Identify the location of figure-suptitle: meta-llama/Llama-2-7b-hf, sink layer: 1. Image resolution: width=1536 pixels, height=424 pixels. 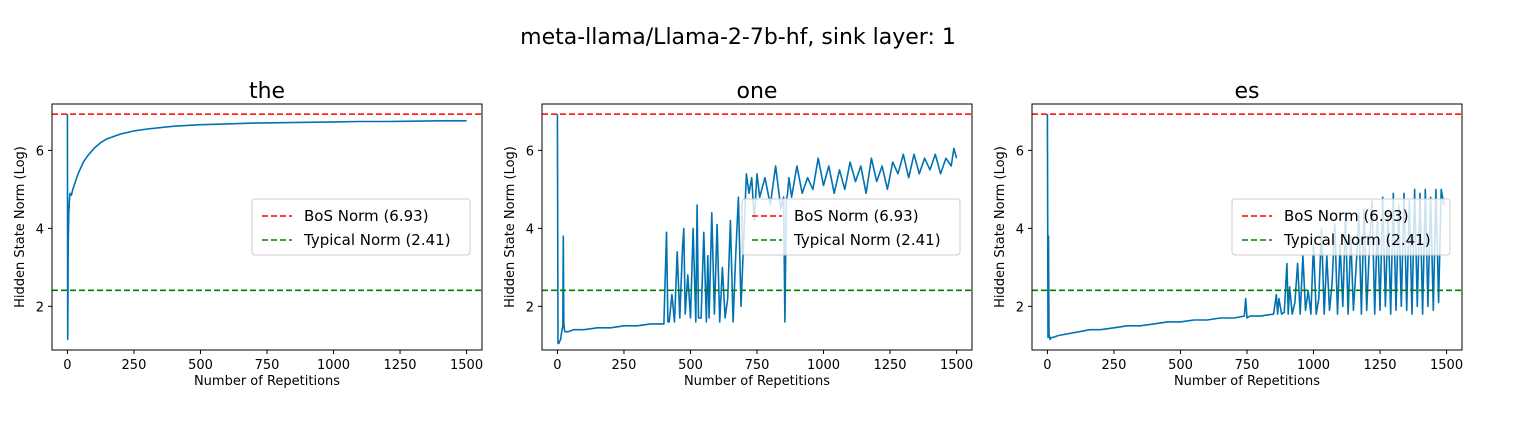
(738, 37).